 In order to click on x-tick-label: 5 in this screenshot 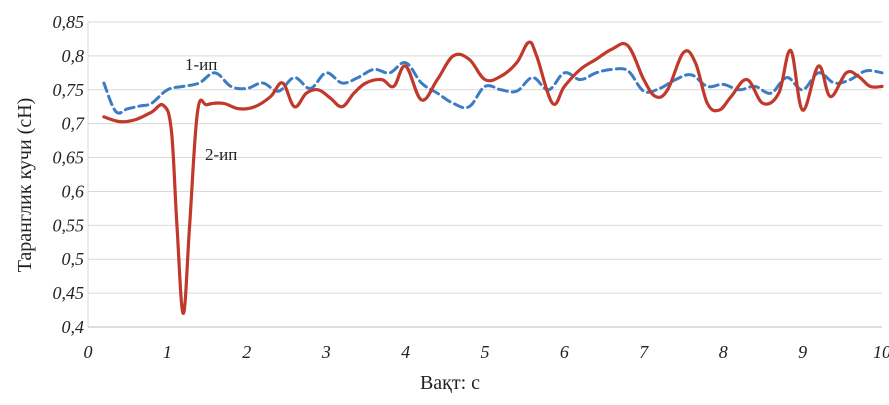, I will do `click(485, 352)`.